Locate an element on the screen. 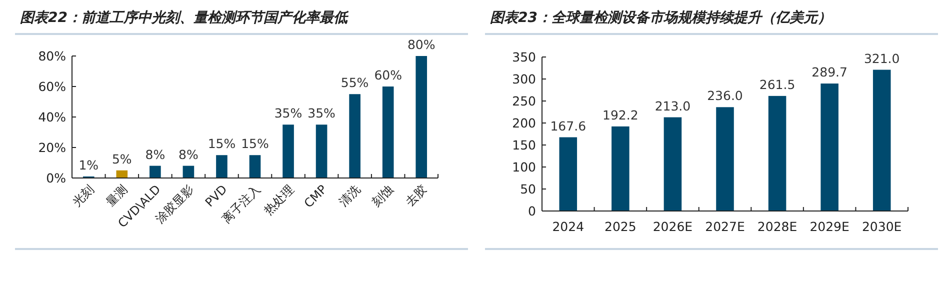 This screenshot has height=286, width=941. y-tick-label: 150 is located at coordinates (524, 145).